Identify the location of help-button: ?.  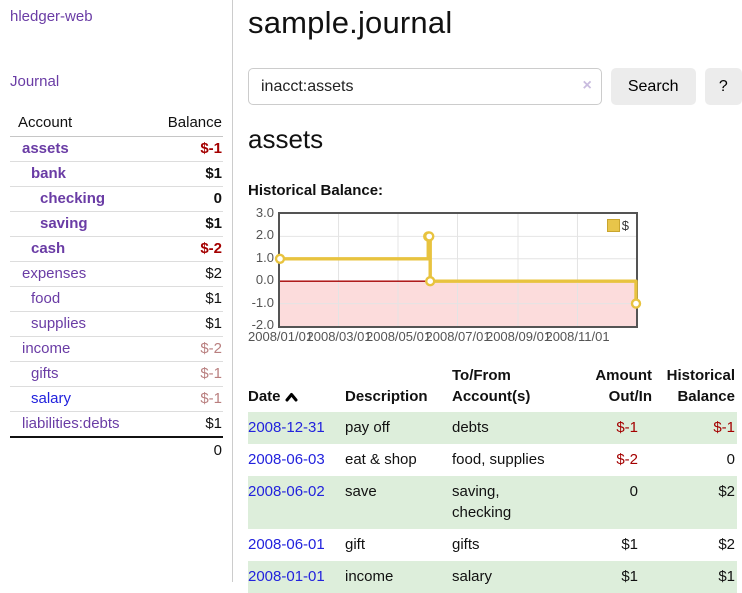
(723, 86).